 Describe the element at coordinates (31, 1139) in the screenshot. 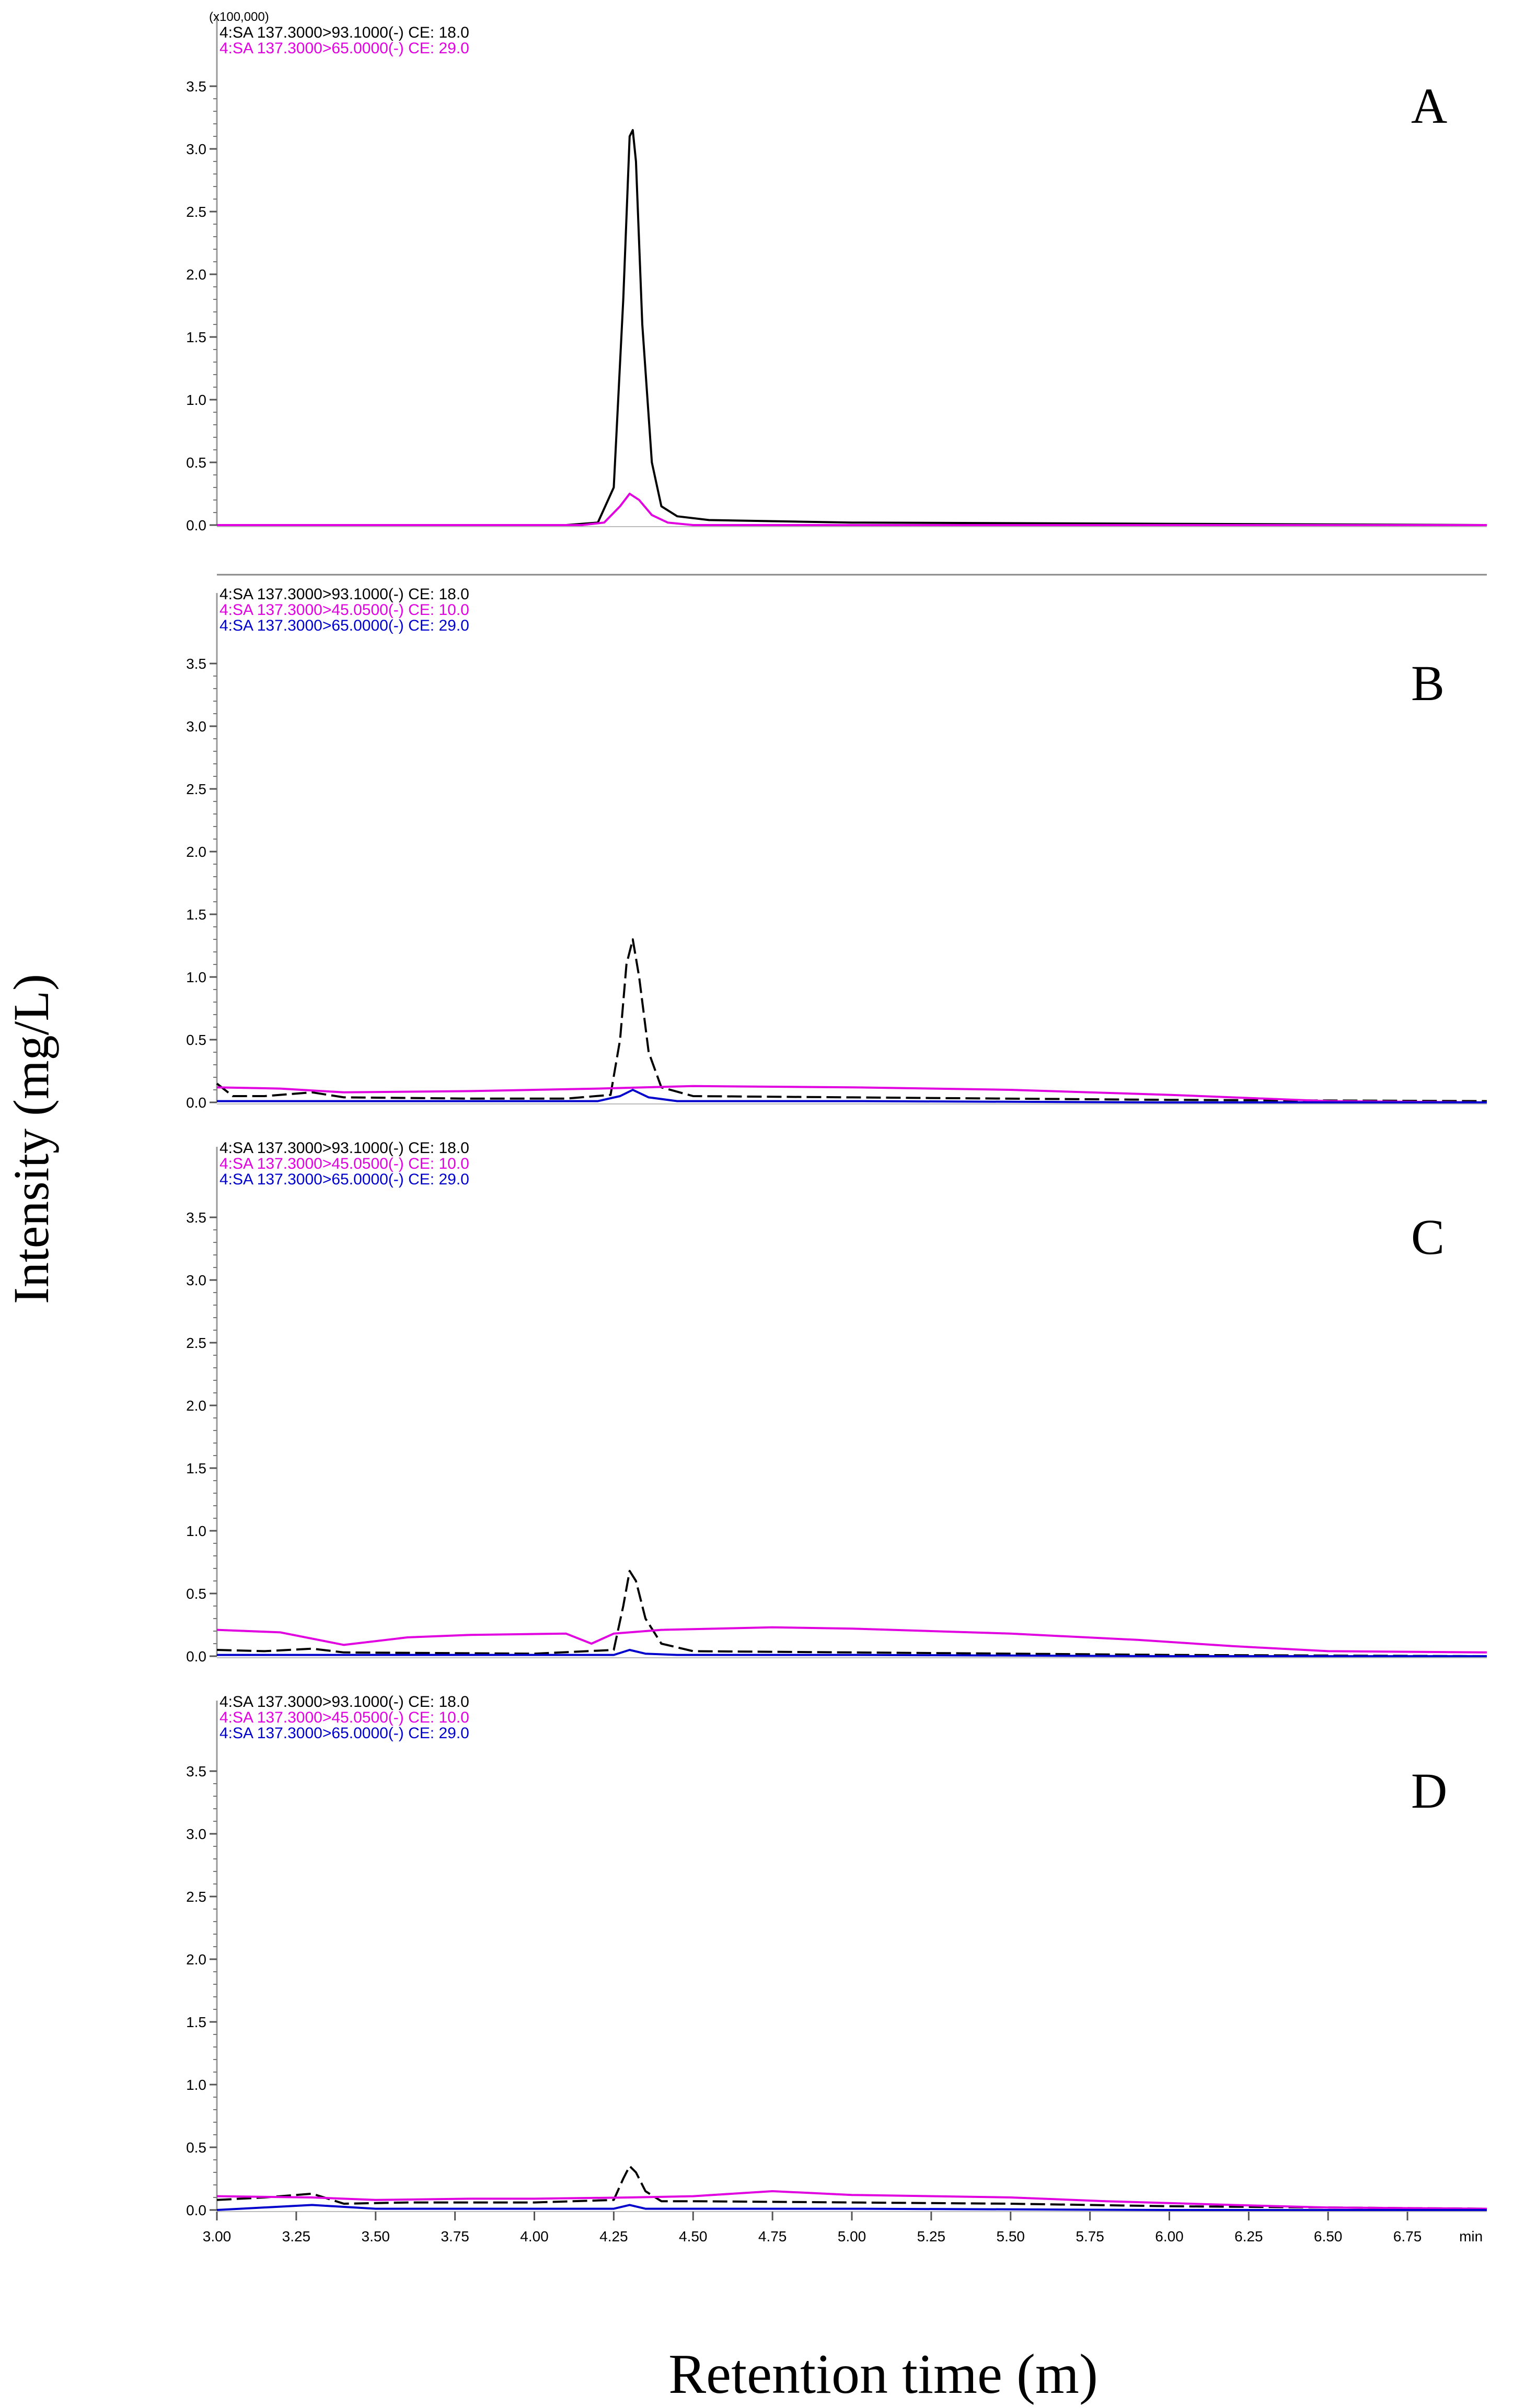

I see `y-axis-title: Intensity (mg/L)` at that location.